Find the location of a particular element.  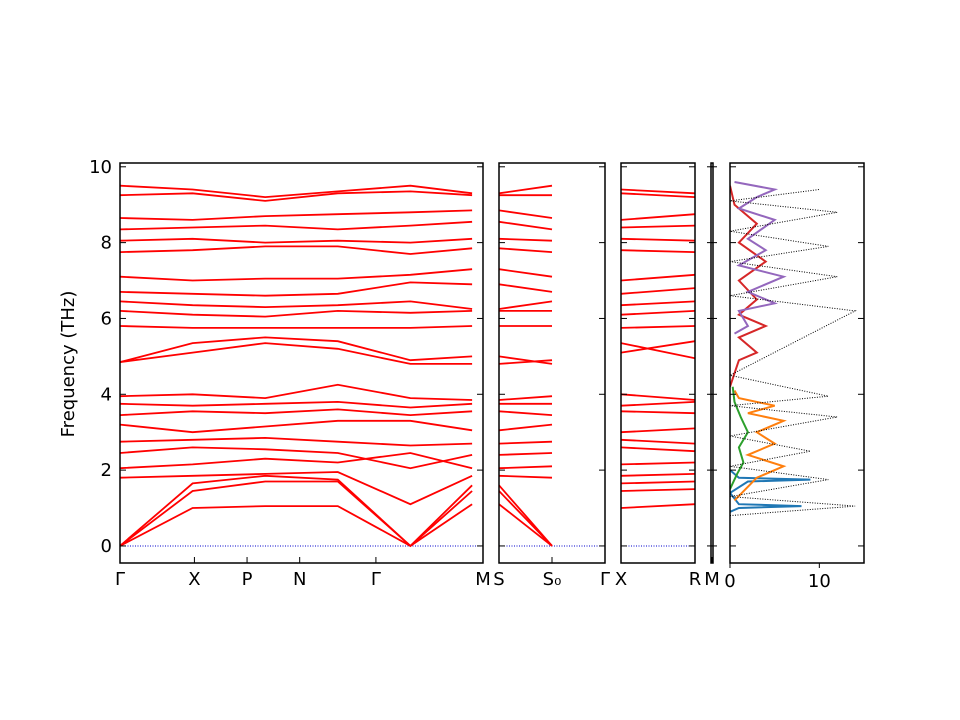

y-axis-title: Frequency (THz) is located at coordinates (68, 364).